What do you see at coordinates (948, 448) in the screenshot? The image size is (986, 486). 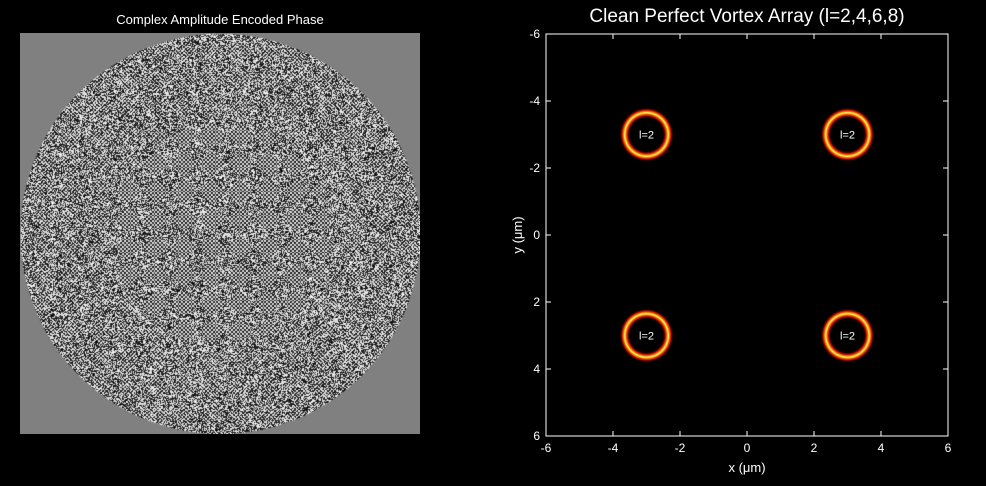 I see `x-tick-label: 6` at bounding box center [948, 448].